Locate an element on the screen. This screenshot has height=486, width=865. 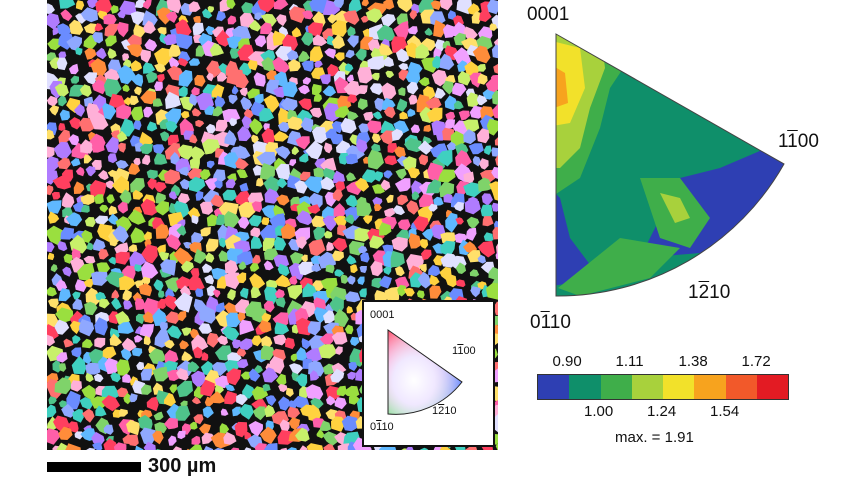
pole-label-1-100: 1100 is located at coordinates (798, 141).